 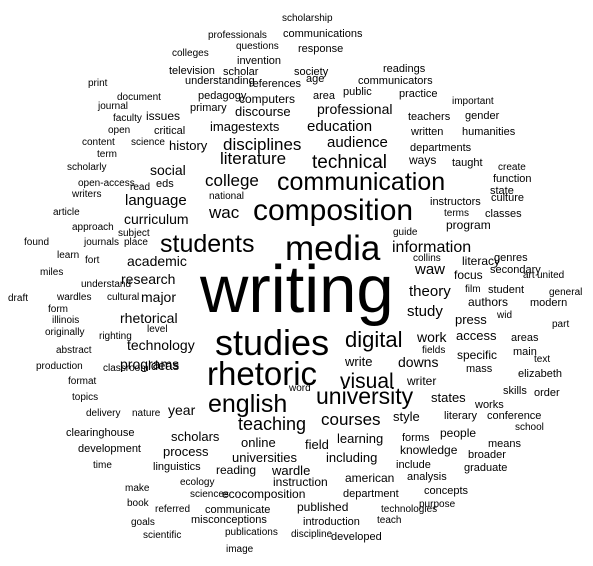 What do you see at coordinates (405, 232) in the screenshot?
I see `word-cloud-word: guide` at bounding box center [405, 232].